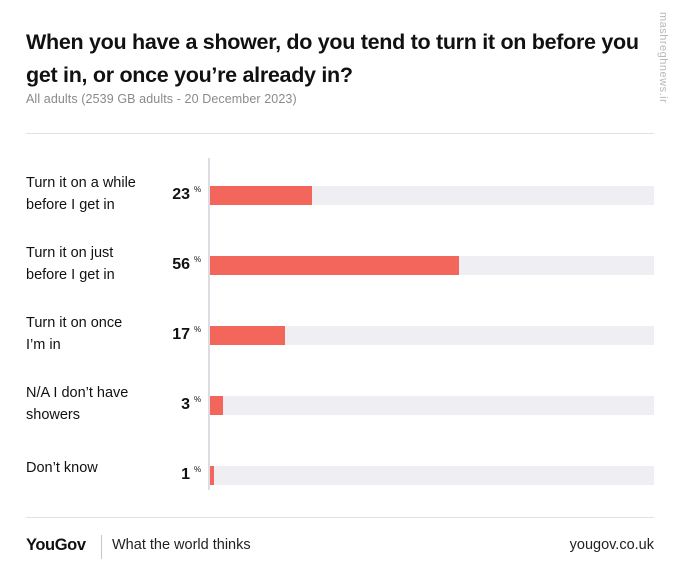 This screenshot has height=585, width=679. Describe the element at coordinates (185, 474) in the screenshot. I see `value-label: 1` at that location.